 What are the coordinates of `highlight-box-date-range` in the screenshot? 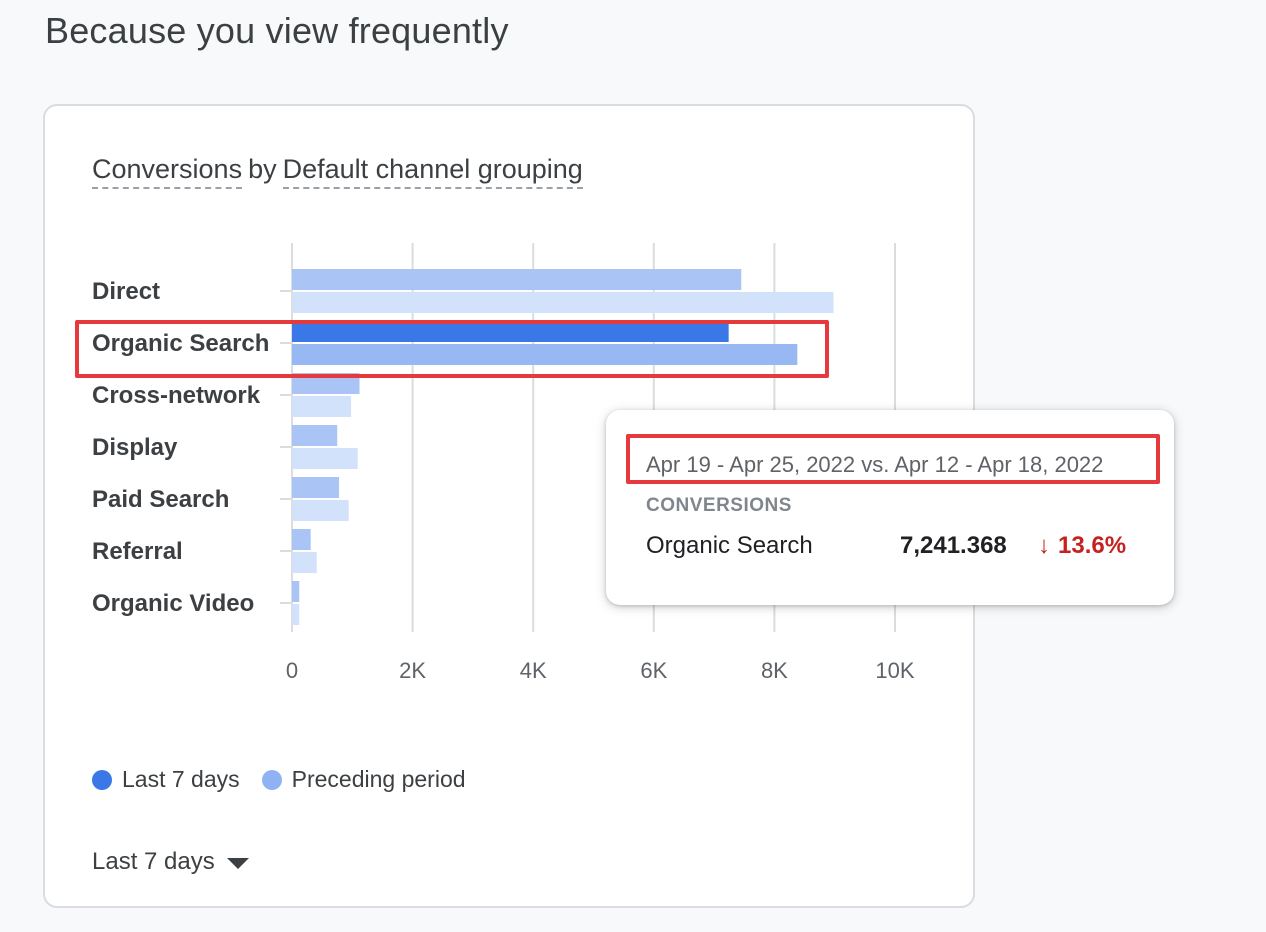 It's located at (893, 459).